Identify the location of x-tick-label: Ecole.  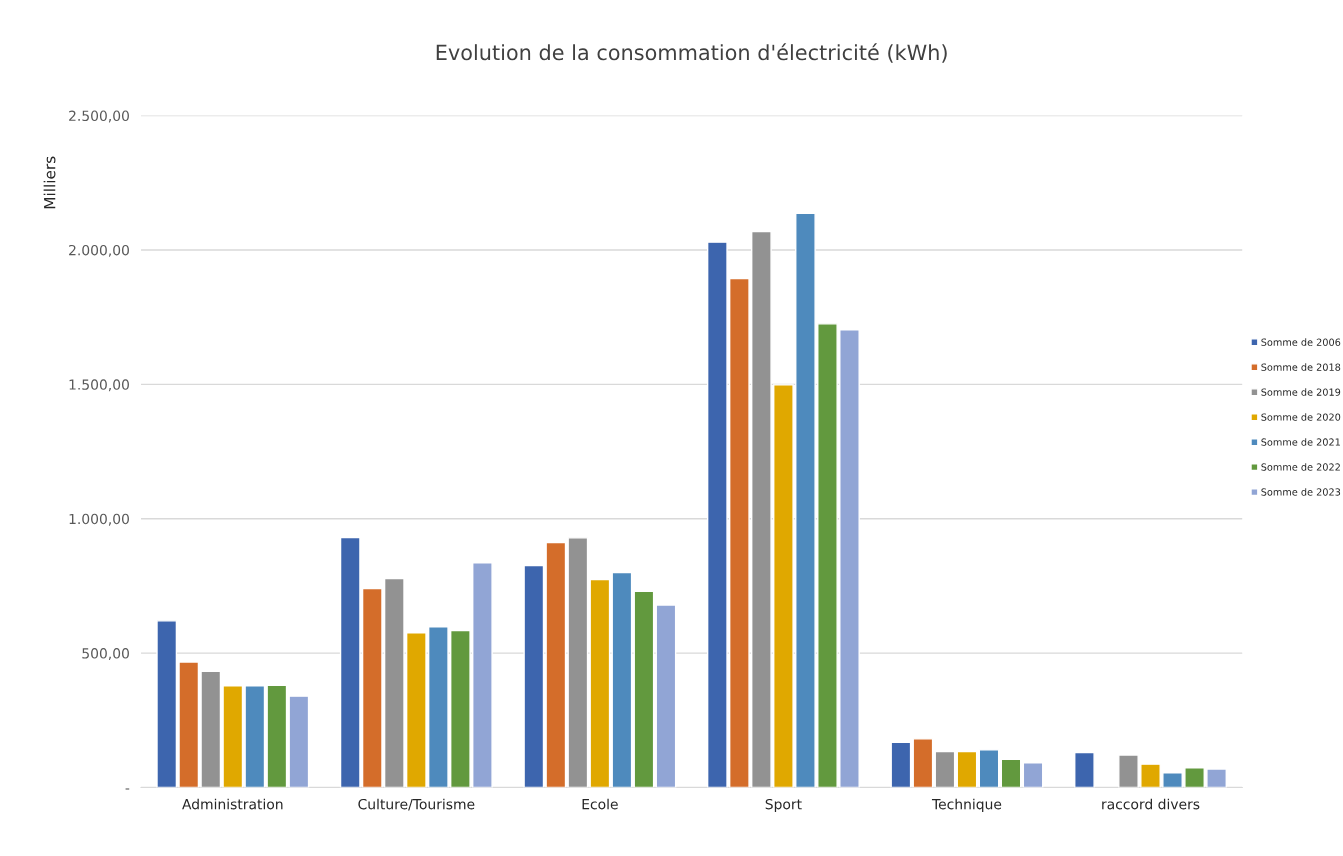
(600, 804).